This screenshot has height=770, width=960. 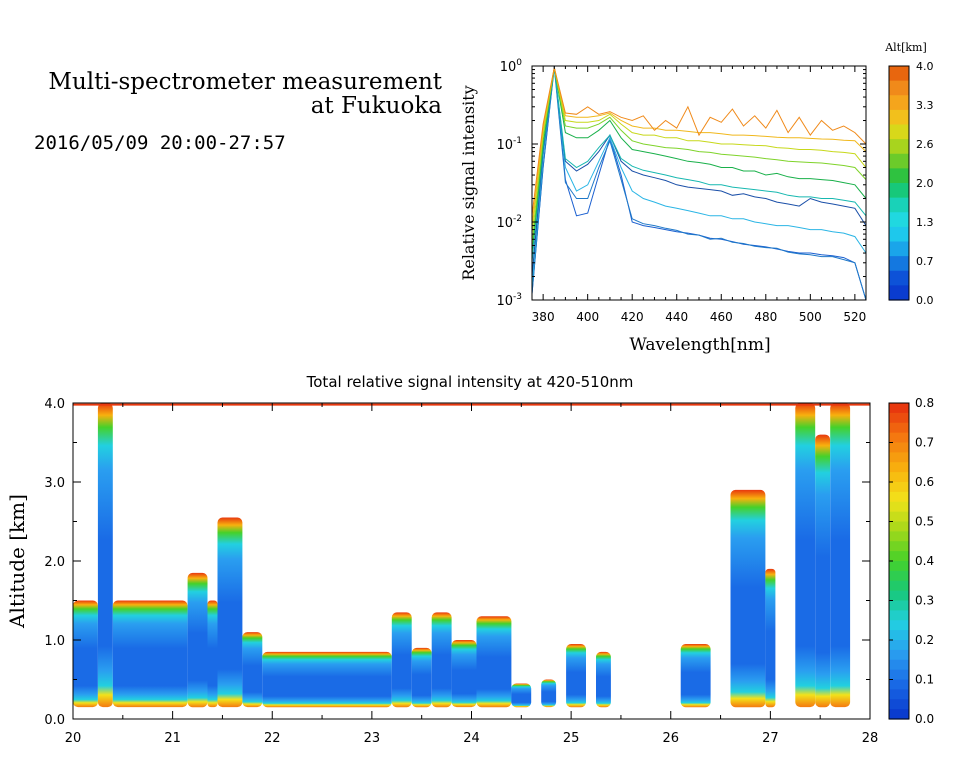 I want to click on colorbar-tick-label: 2.0, so click(x=925, y=183).